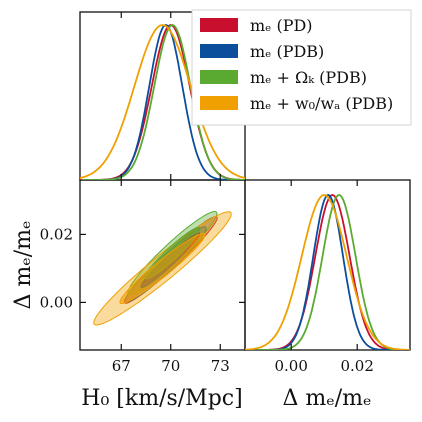 This screenshot has width=422, height=422. Describe the element at coordinates (290, 366) in the screenshot. I see `me-x-tick-label: 0.00` at that location.